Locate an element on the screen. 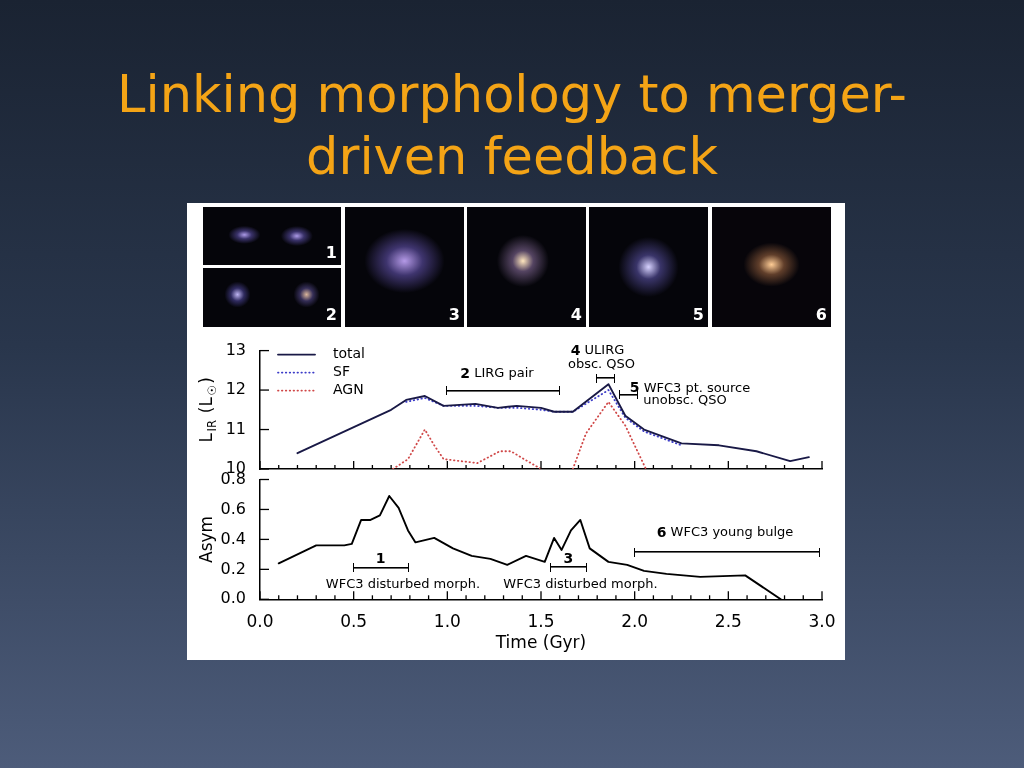 This screenshot has height=768, width=1024. text: 2 is located at coordinates (331, 314).